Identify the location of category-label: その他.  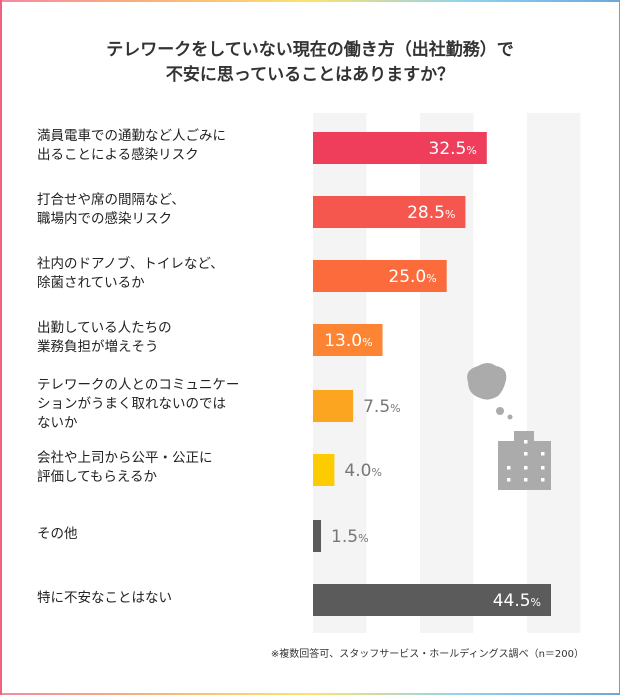
(57, 533).